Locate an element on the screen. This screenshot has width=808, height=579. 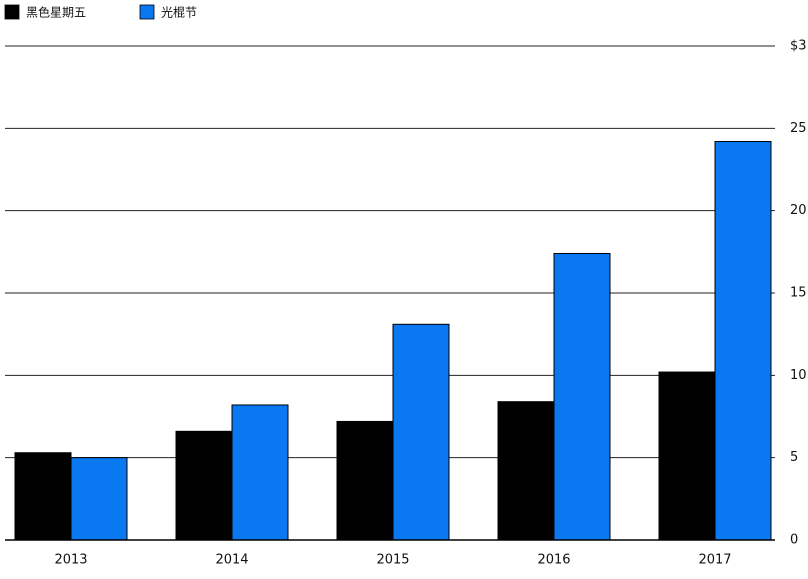
y-tick-label: 10 is located at coordinates (798, 375).